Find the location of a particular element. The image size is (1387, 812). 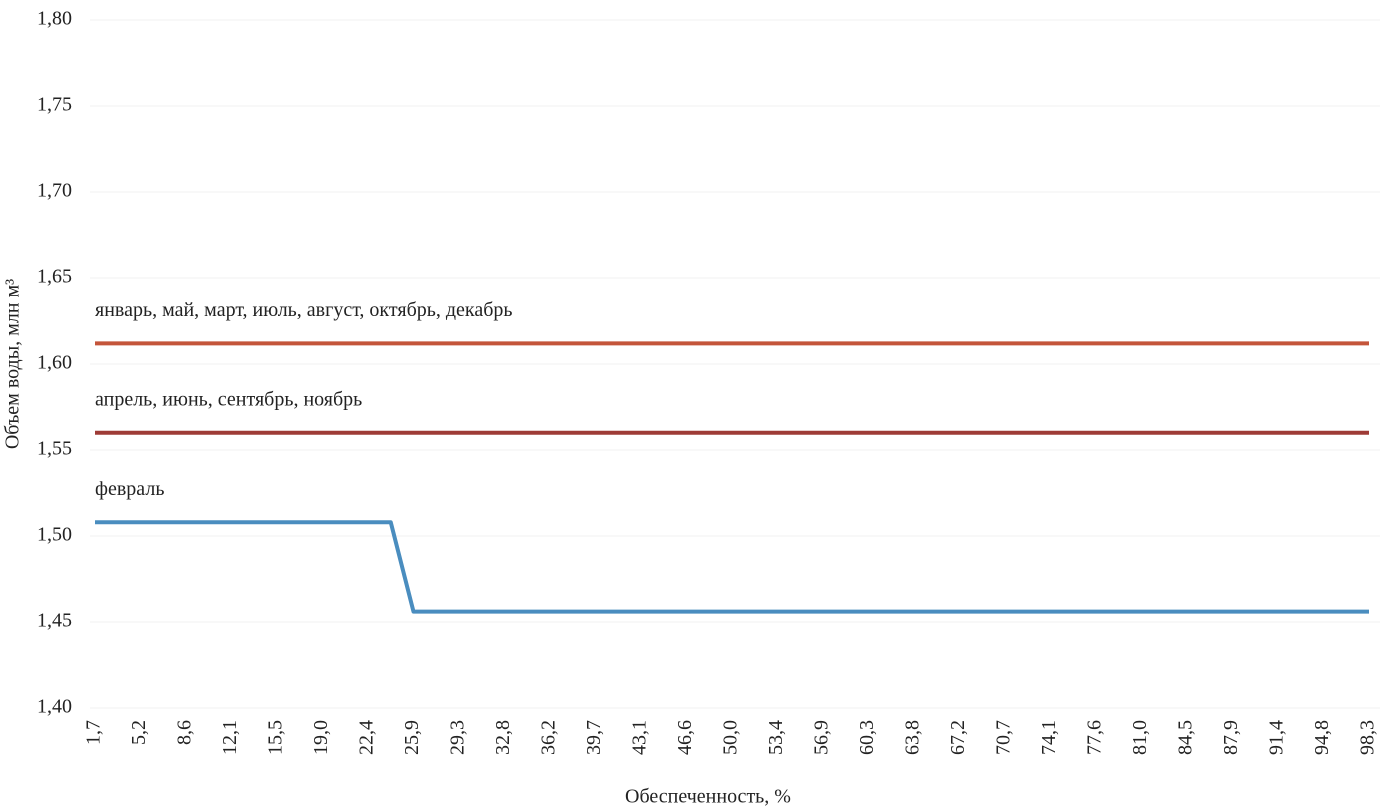

x-tick-label: 46,6 is located at coordinates (685, 737).